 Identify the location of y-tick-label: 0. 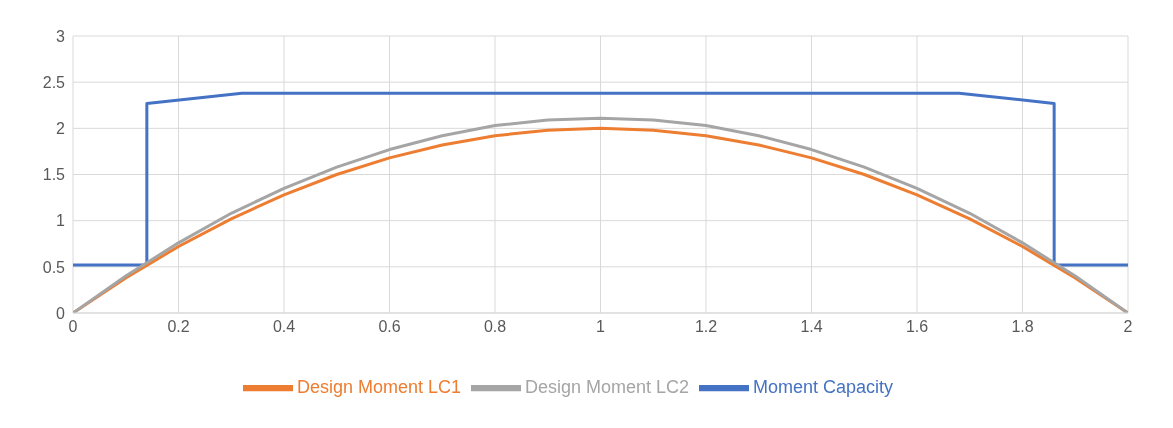
(61, 313).